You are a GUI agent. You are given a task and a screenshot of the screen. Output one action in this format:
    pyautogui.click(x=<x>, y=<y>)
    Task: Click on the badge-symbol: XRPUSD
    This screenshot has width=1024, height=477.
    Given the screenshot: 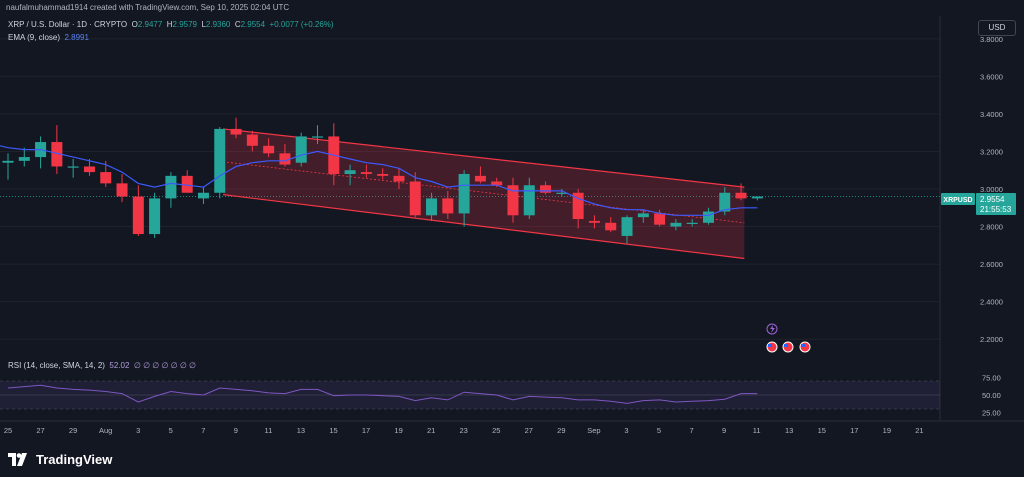 What is the action you would take?
    pyautogui.click(x=957, y=200)
    